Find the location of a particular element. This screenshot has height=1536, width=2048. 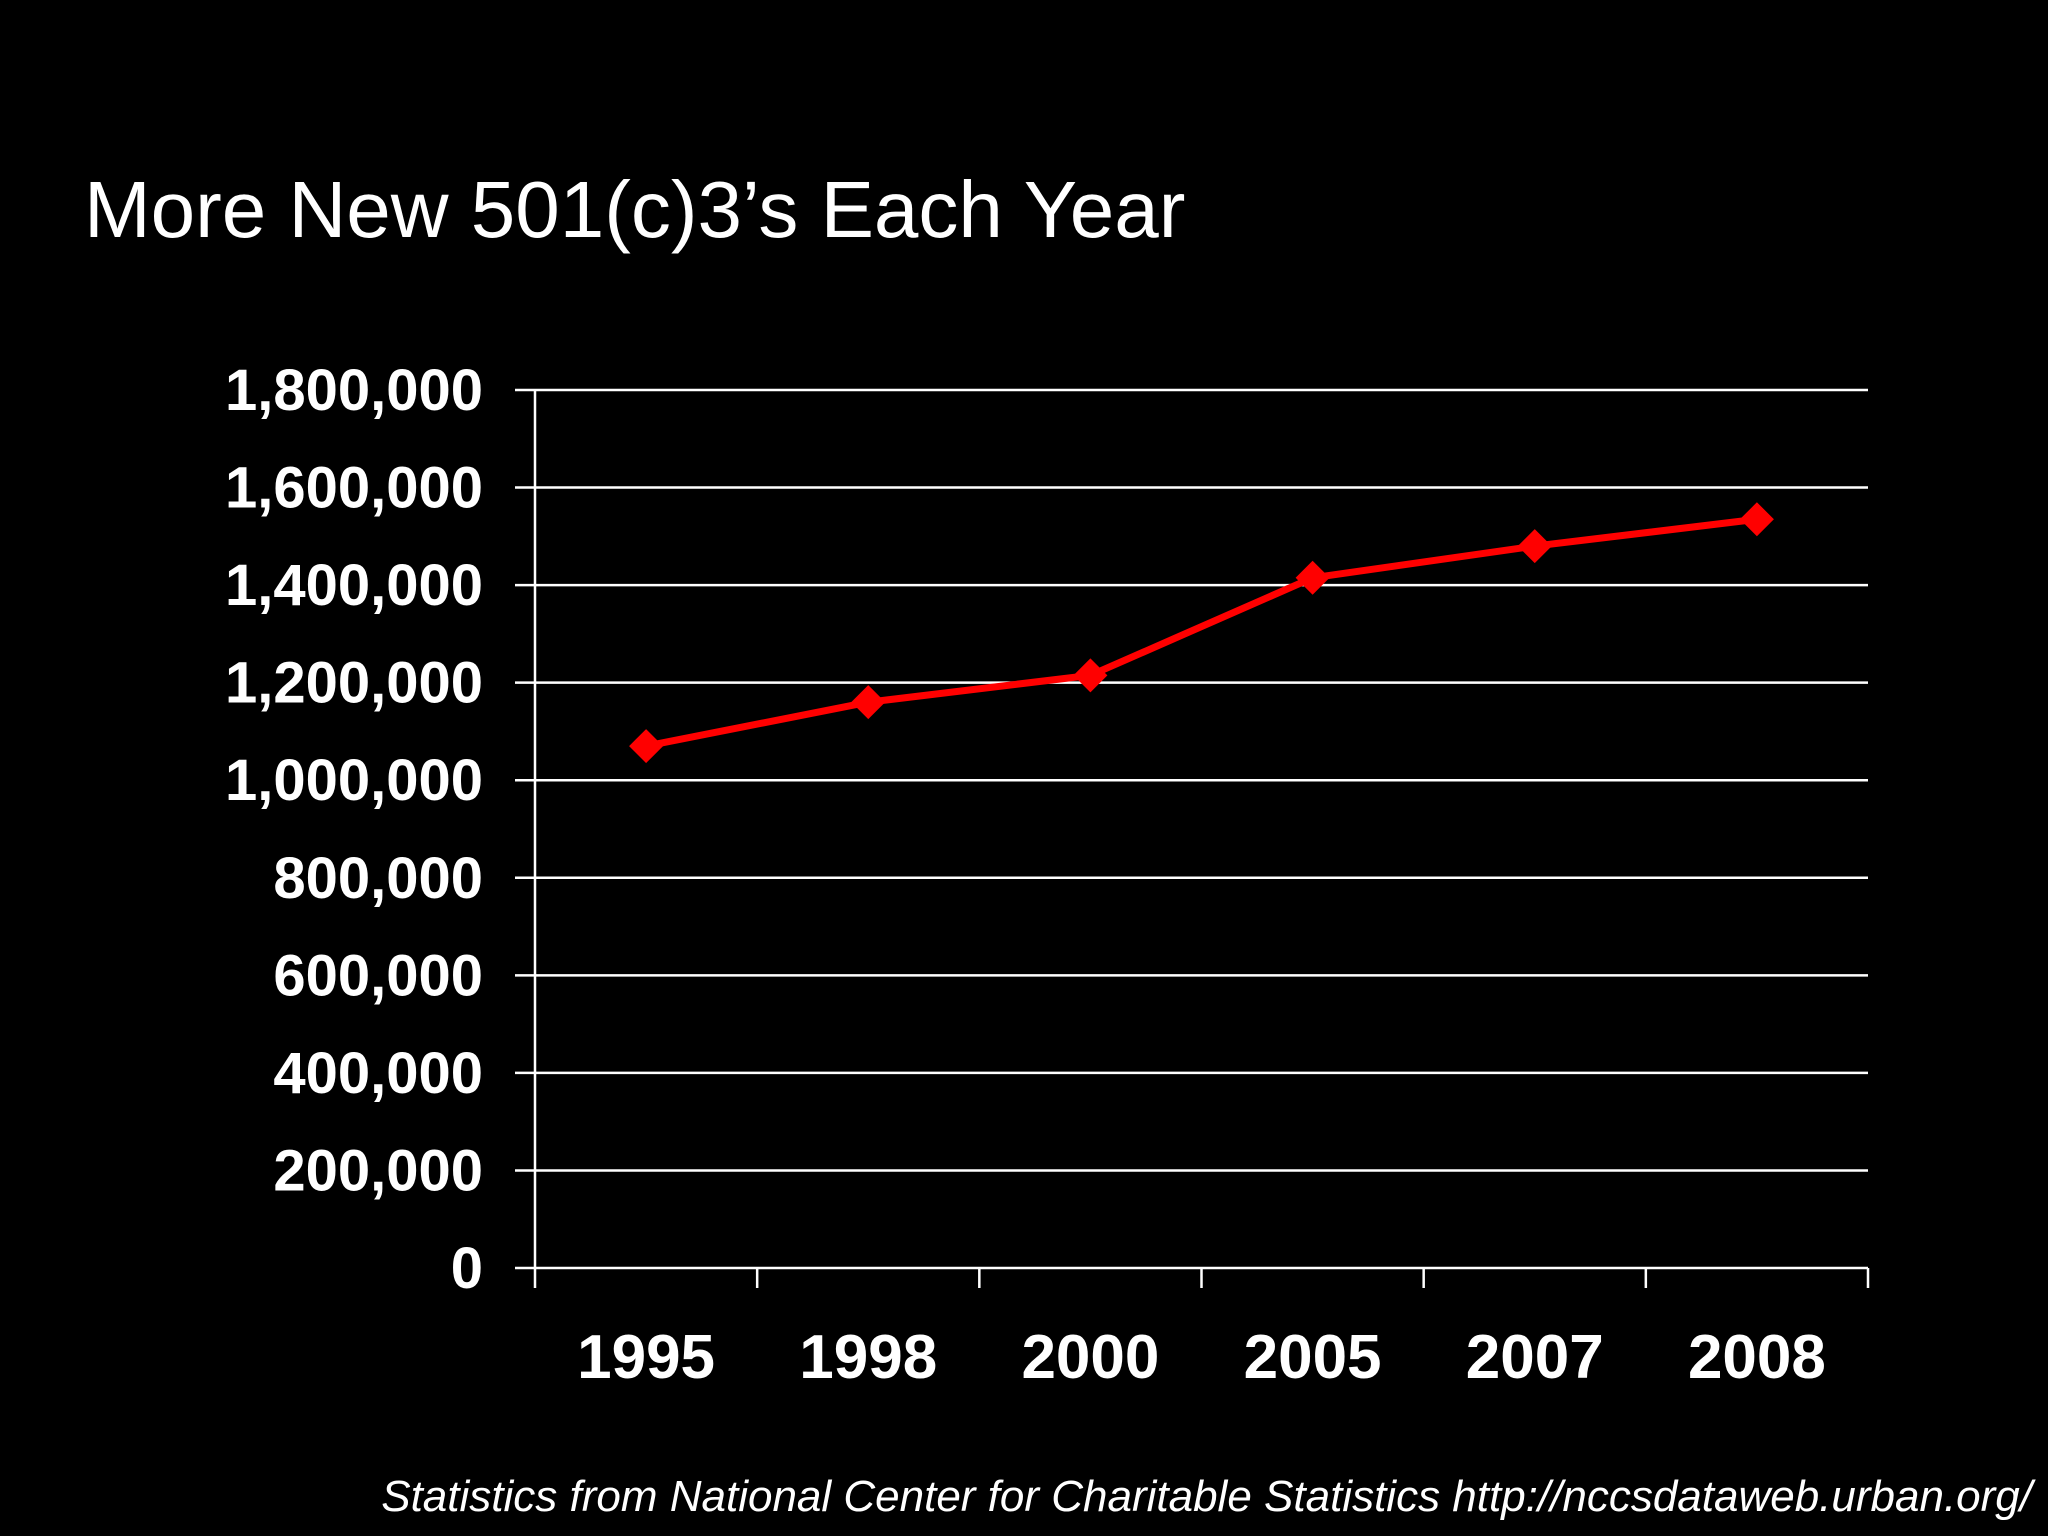

x-tick-label: 1995 is located at coordinates (646, 1357).